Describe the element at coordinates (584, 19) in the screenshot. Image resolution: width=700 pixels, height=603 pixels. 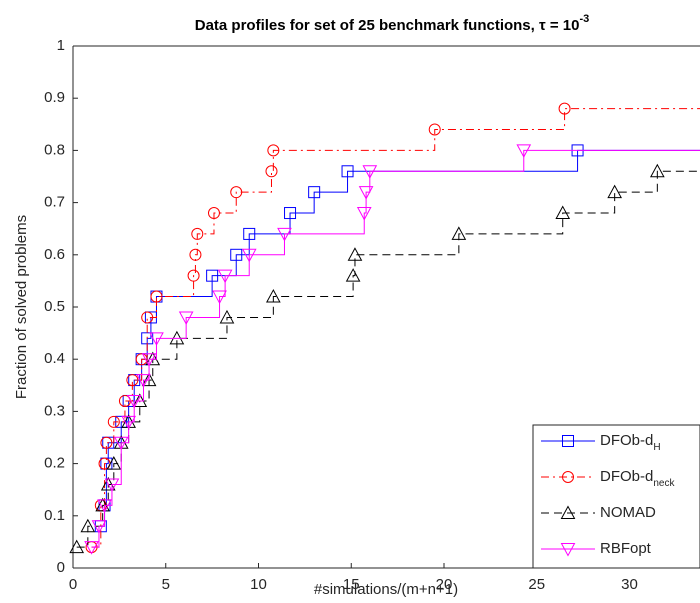
I see `title-superscript: -3` at that location.